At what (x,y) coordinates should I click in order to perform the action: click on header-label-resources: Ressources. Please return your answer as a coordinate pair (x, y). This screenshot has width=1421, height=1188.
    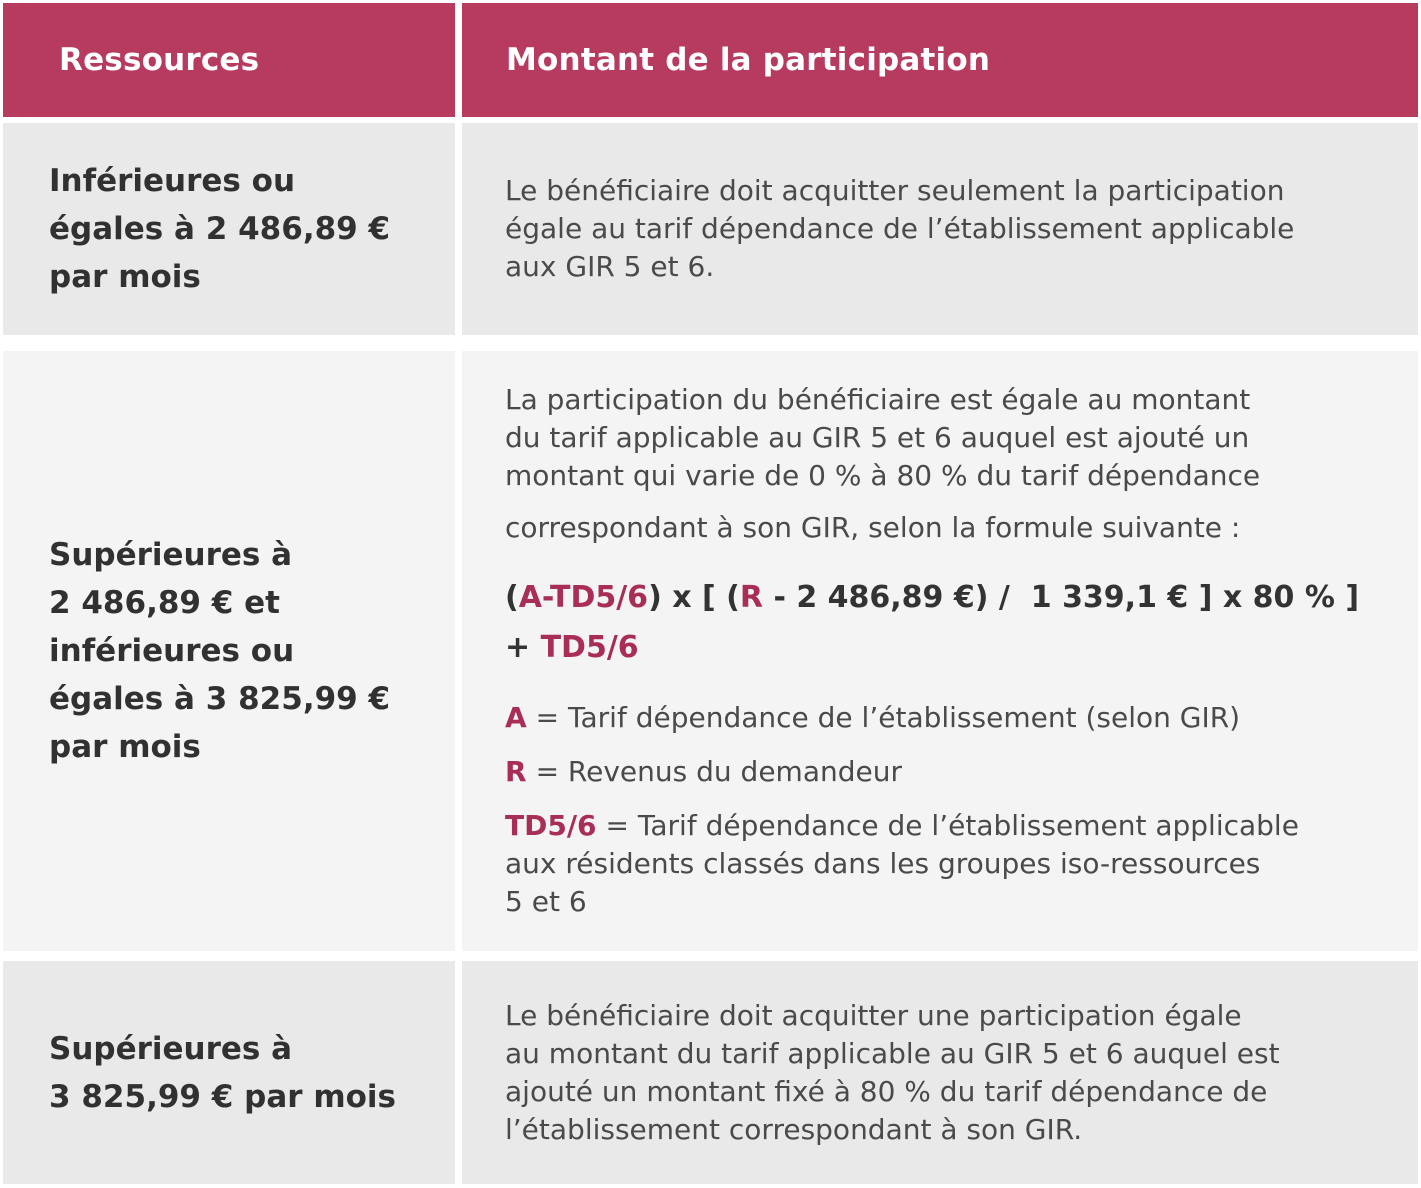
    Looking at the image, I should click on (159, 60).